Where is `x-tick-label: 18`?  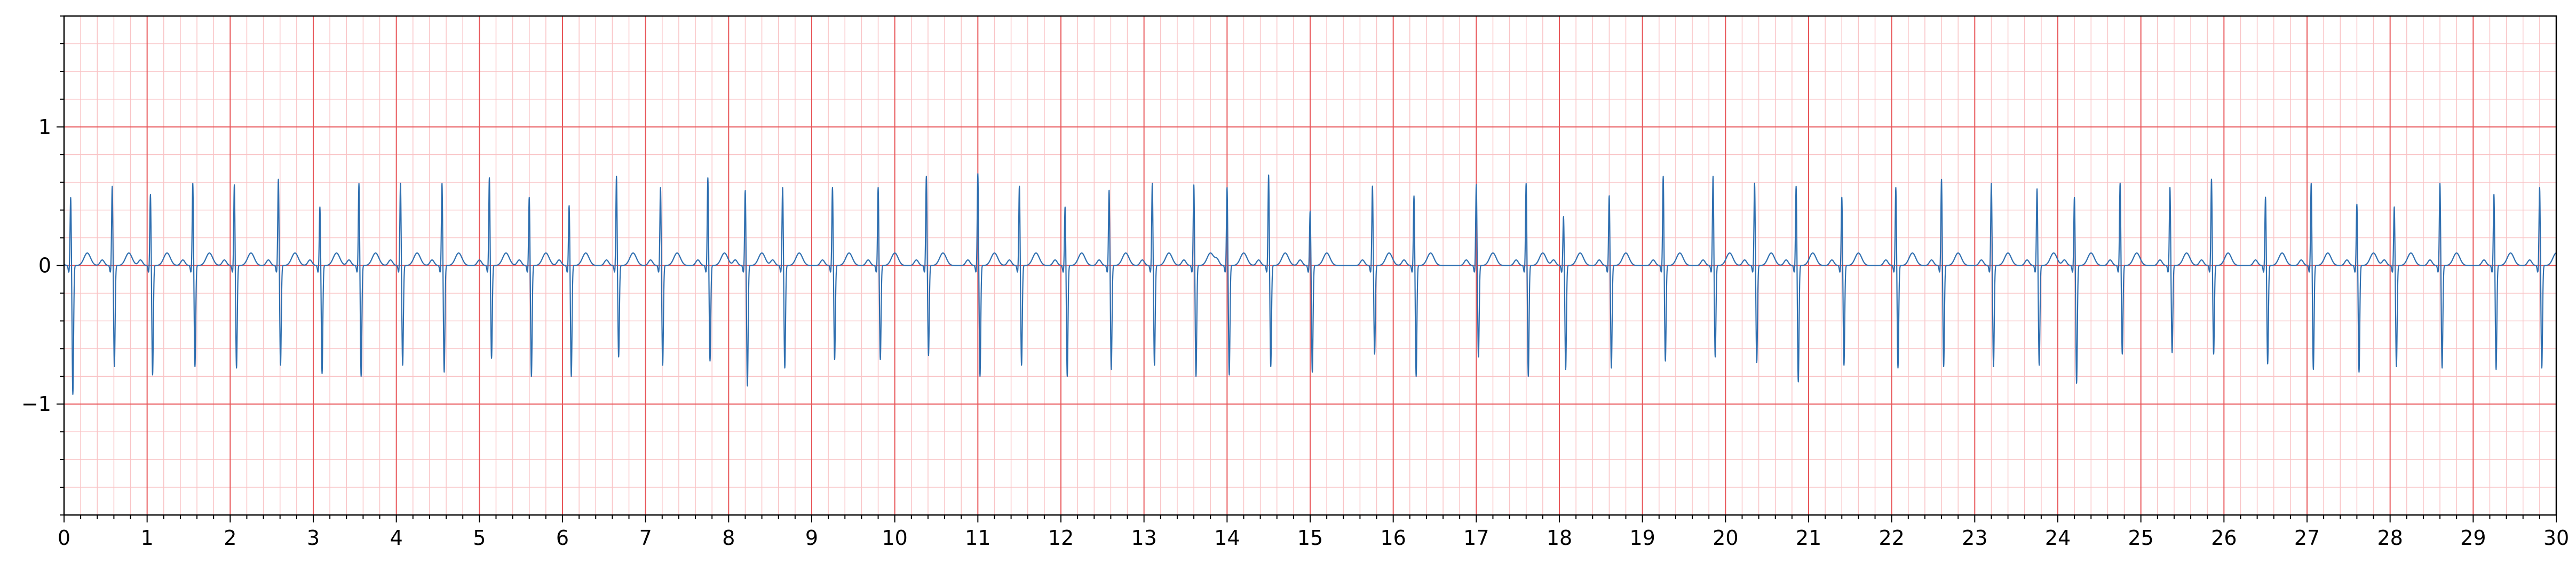 x-tick-label: 18 is located at coordinates (1559, 538).